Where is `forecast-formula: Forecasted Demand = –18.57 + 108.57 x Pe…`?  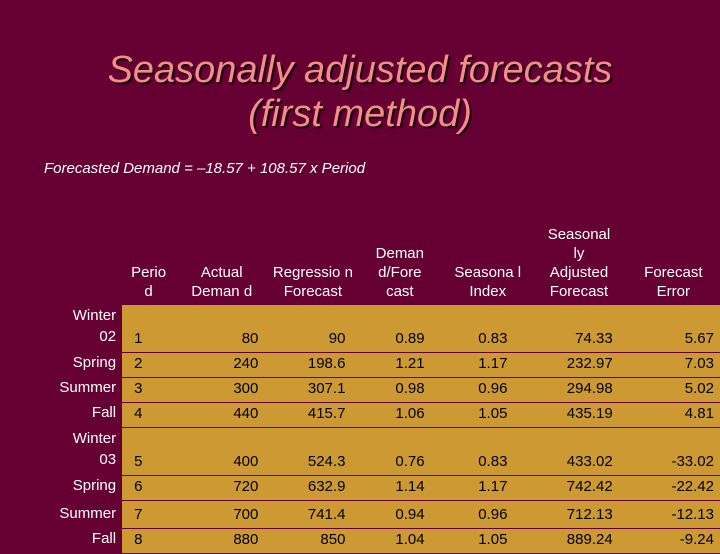 forecast-formula: Forecasted Demand = –18.57 + 108.57 x Pe… is located at coordinates (205, 168).